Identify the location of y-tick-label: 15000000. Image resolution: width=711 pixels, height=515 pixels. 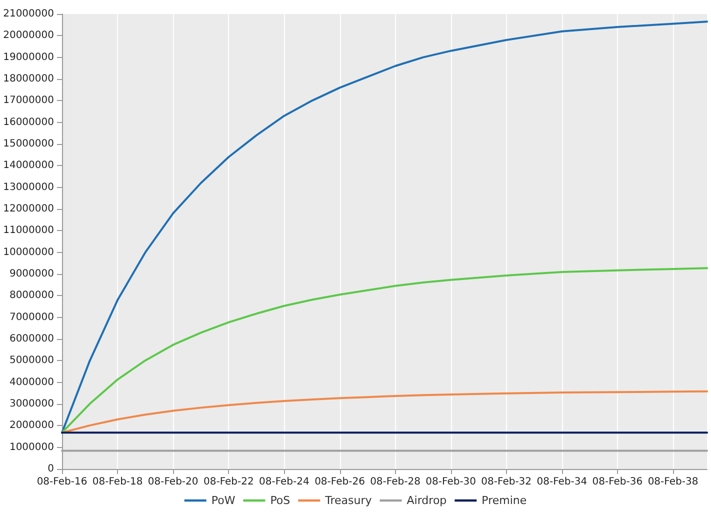
(28, 144).